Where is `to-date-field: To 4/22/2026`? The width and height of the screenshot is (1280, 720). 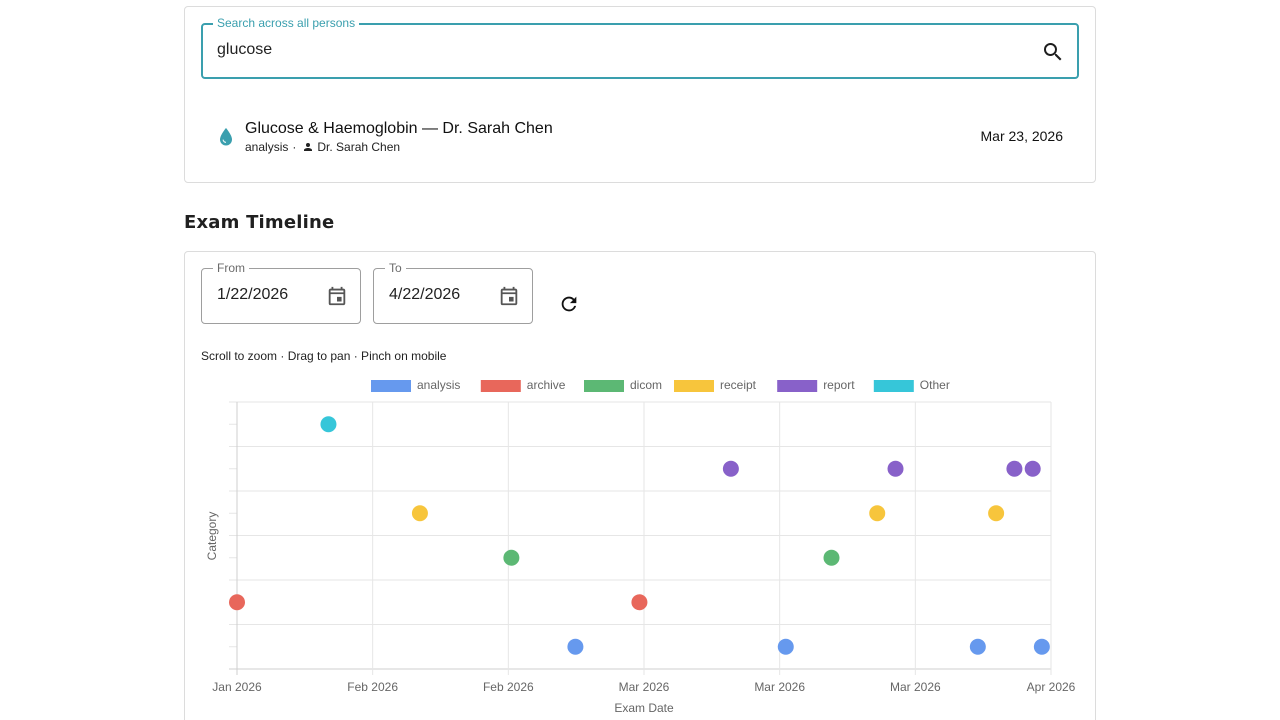
to-date-field: To 4/22/2026 is located at coordinates (453, 292).